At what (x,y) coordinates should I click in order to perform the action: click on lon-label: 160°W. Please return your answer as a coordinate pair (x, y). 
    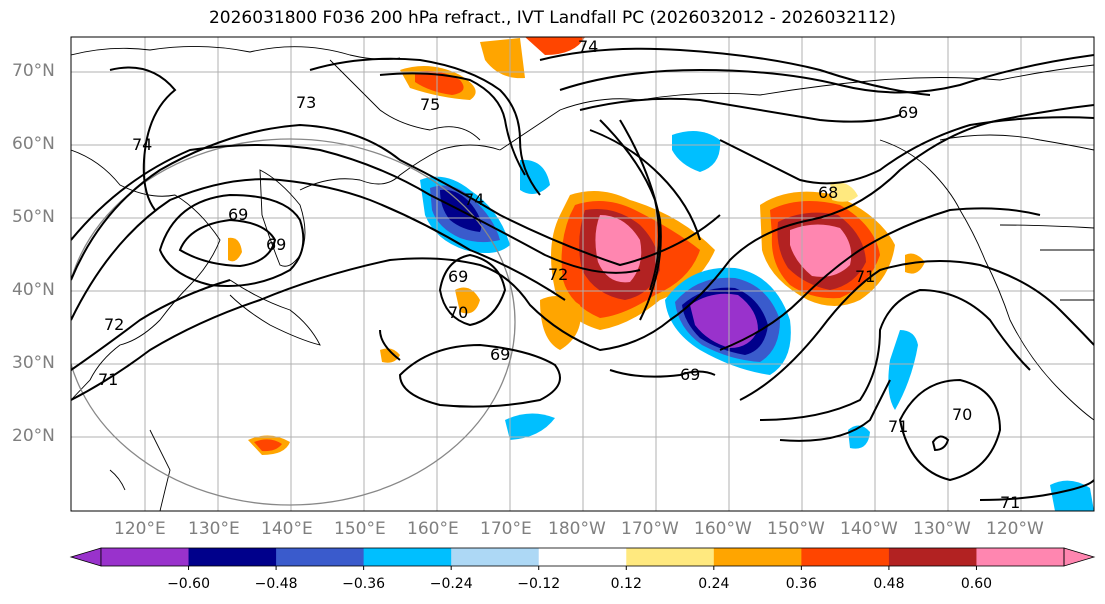
    Looking at the image, I should click on (723, 529).